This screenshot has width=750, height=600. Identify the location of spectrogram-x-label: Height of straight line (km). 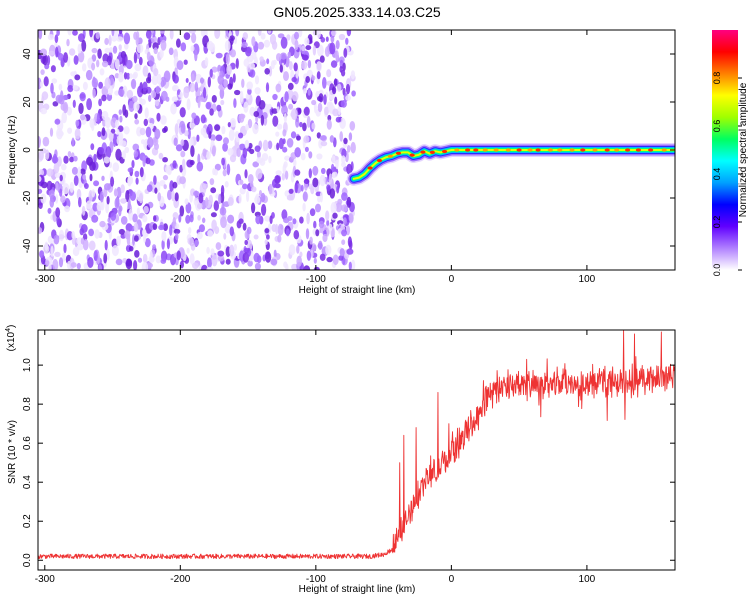
(357, 290).